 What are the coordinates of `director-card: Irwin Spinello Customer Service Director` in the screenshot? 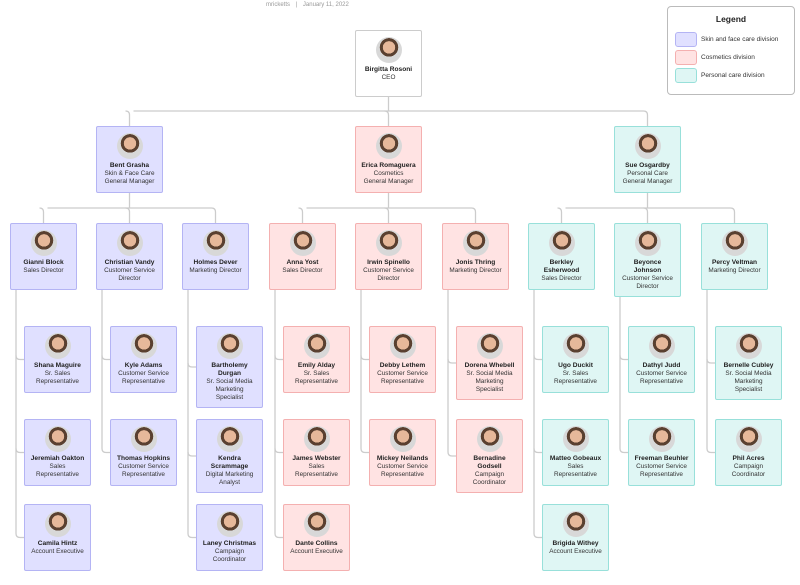 It's located at (388, 256).